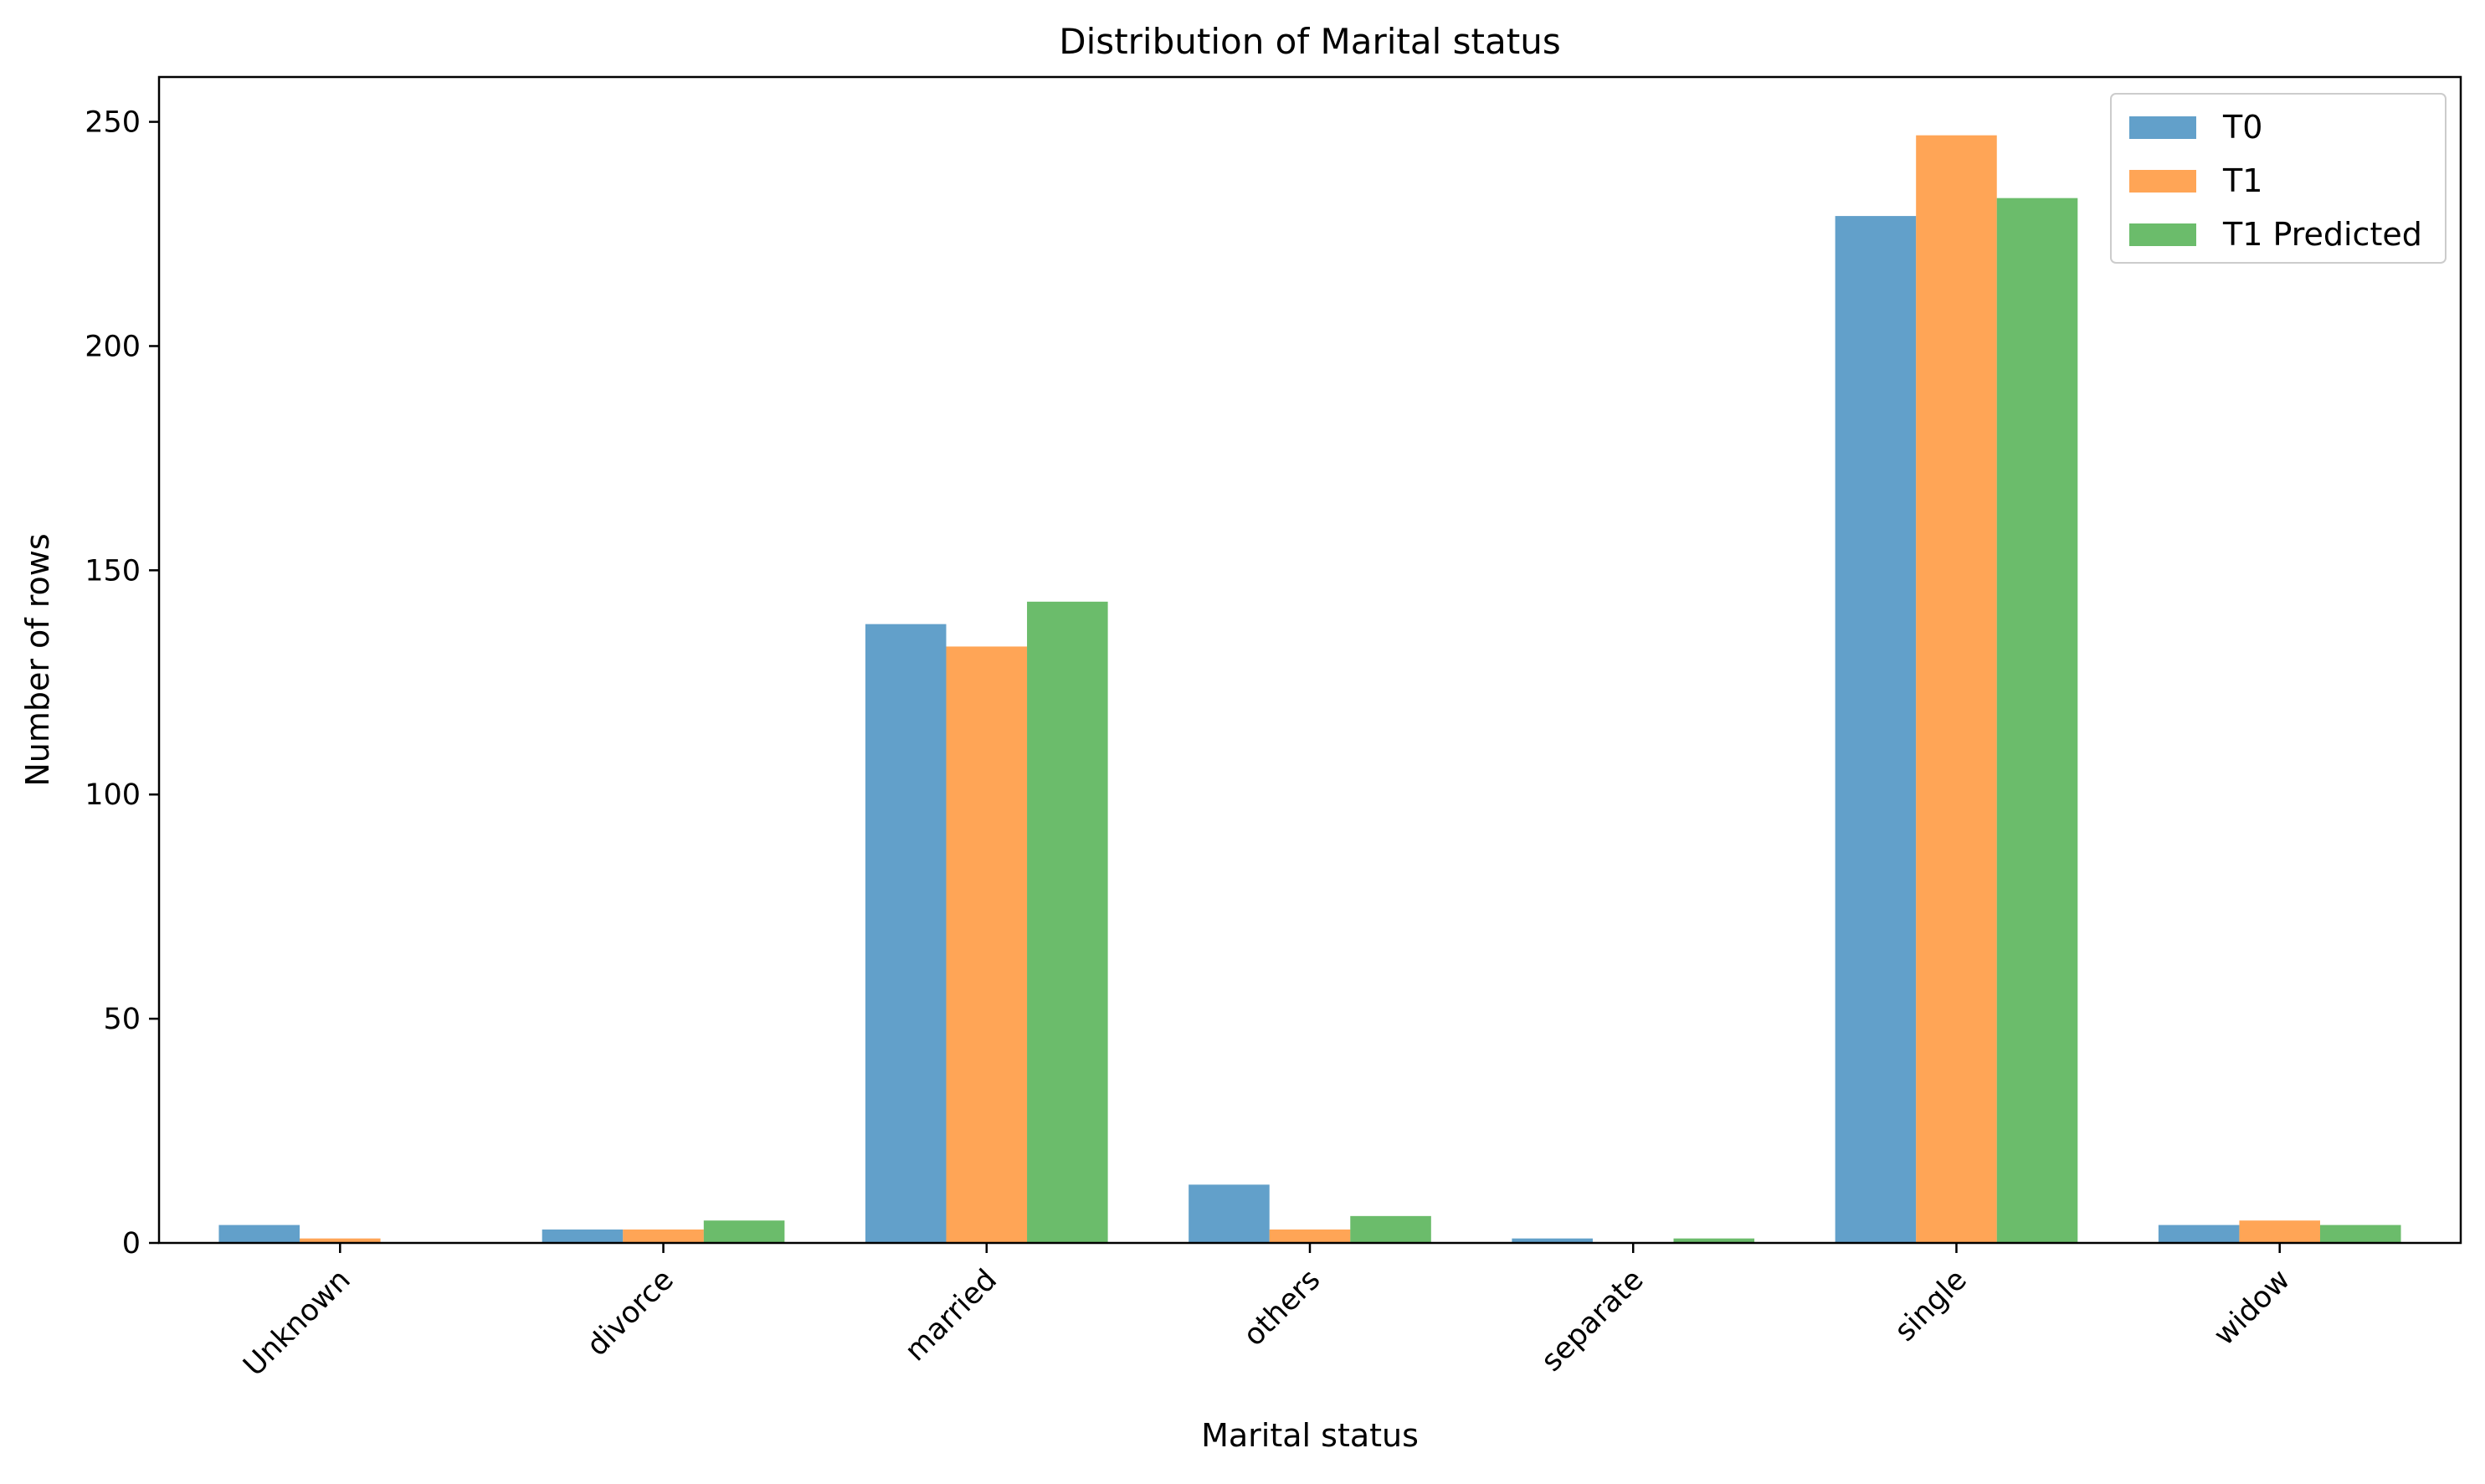 The image size is (2485, 1484). Describe the element at coordinates (1714, 1240) in the screenshot. I see `bar-t1-predicted-separate` at that location.